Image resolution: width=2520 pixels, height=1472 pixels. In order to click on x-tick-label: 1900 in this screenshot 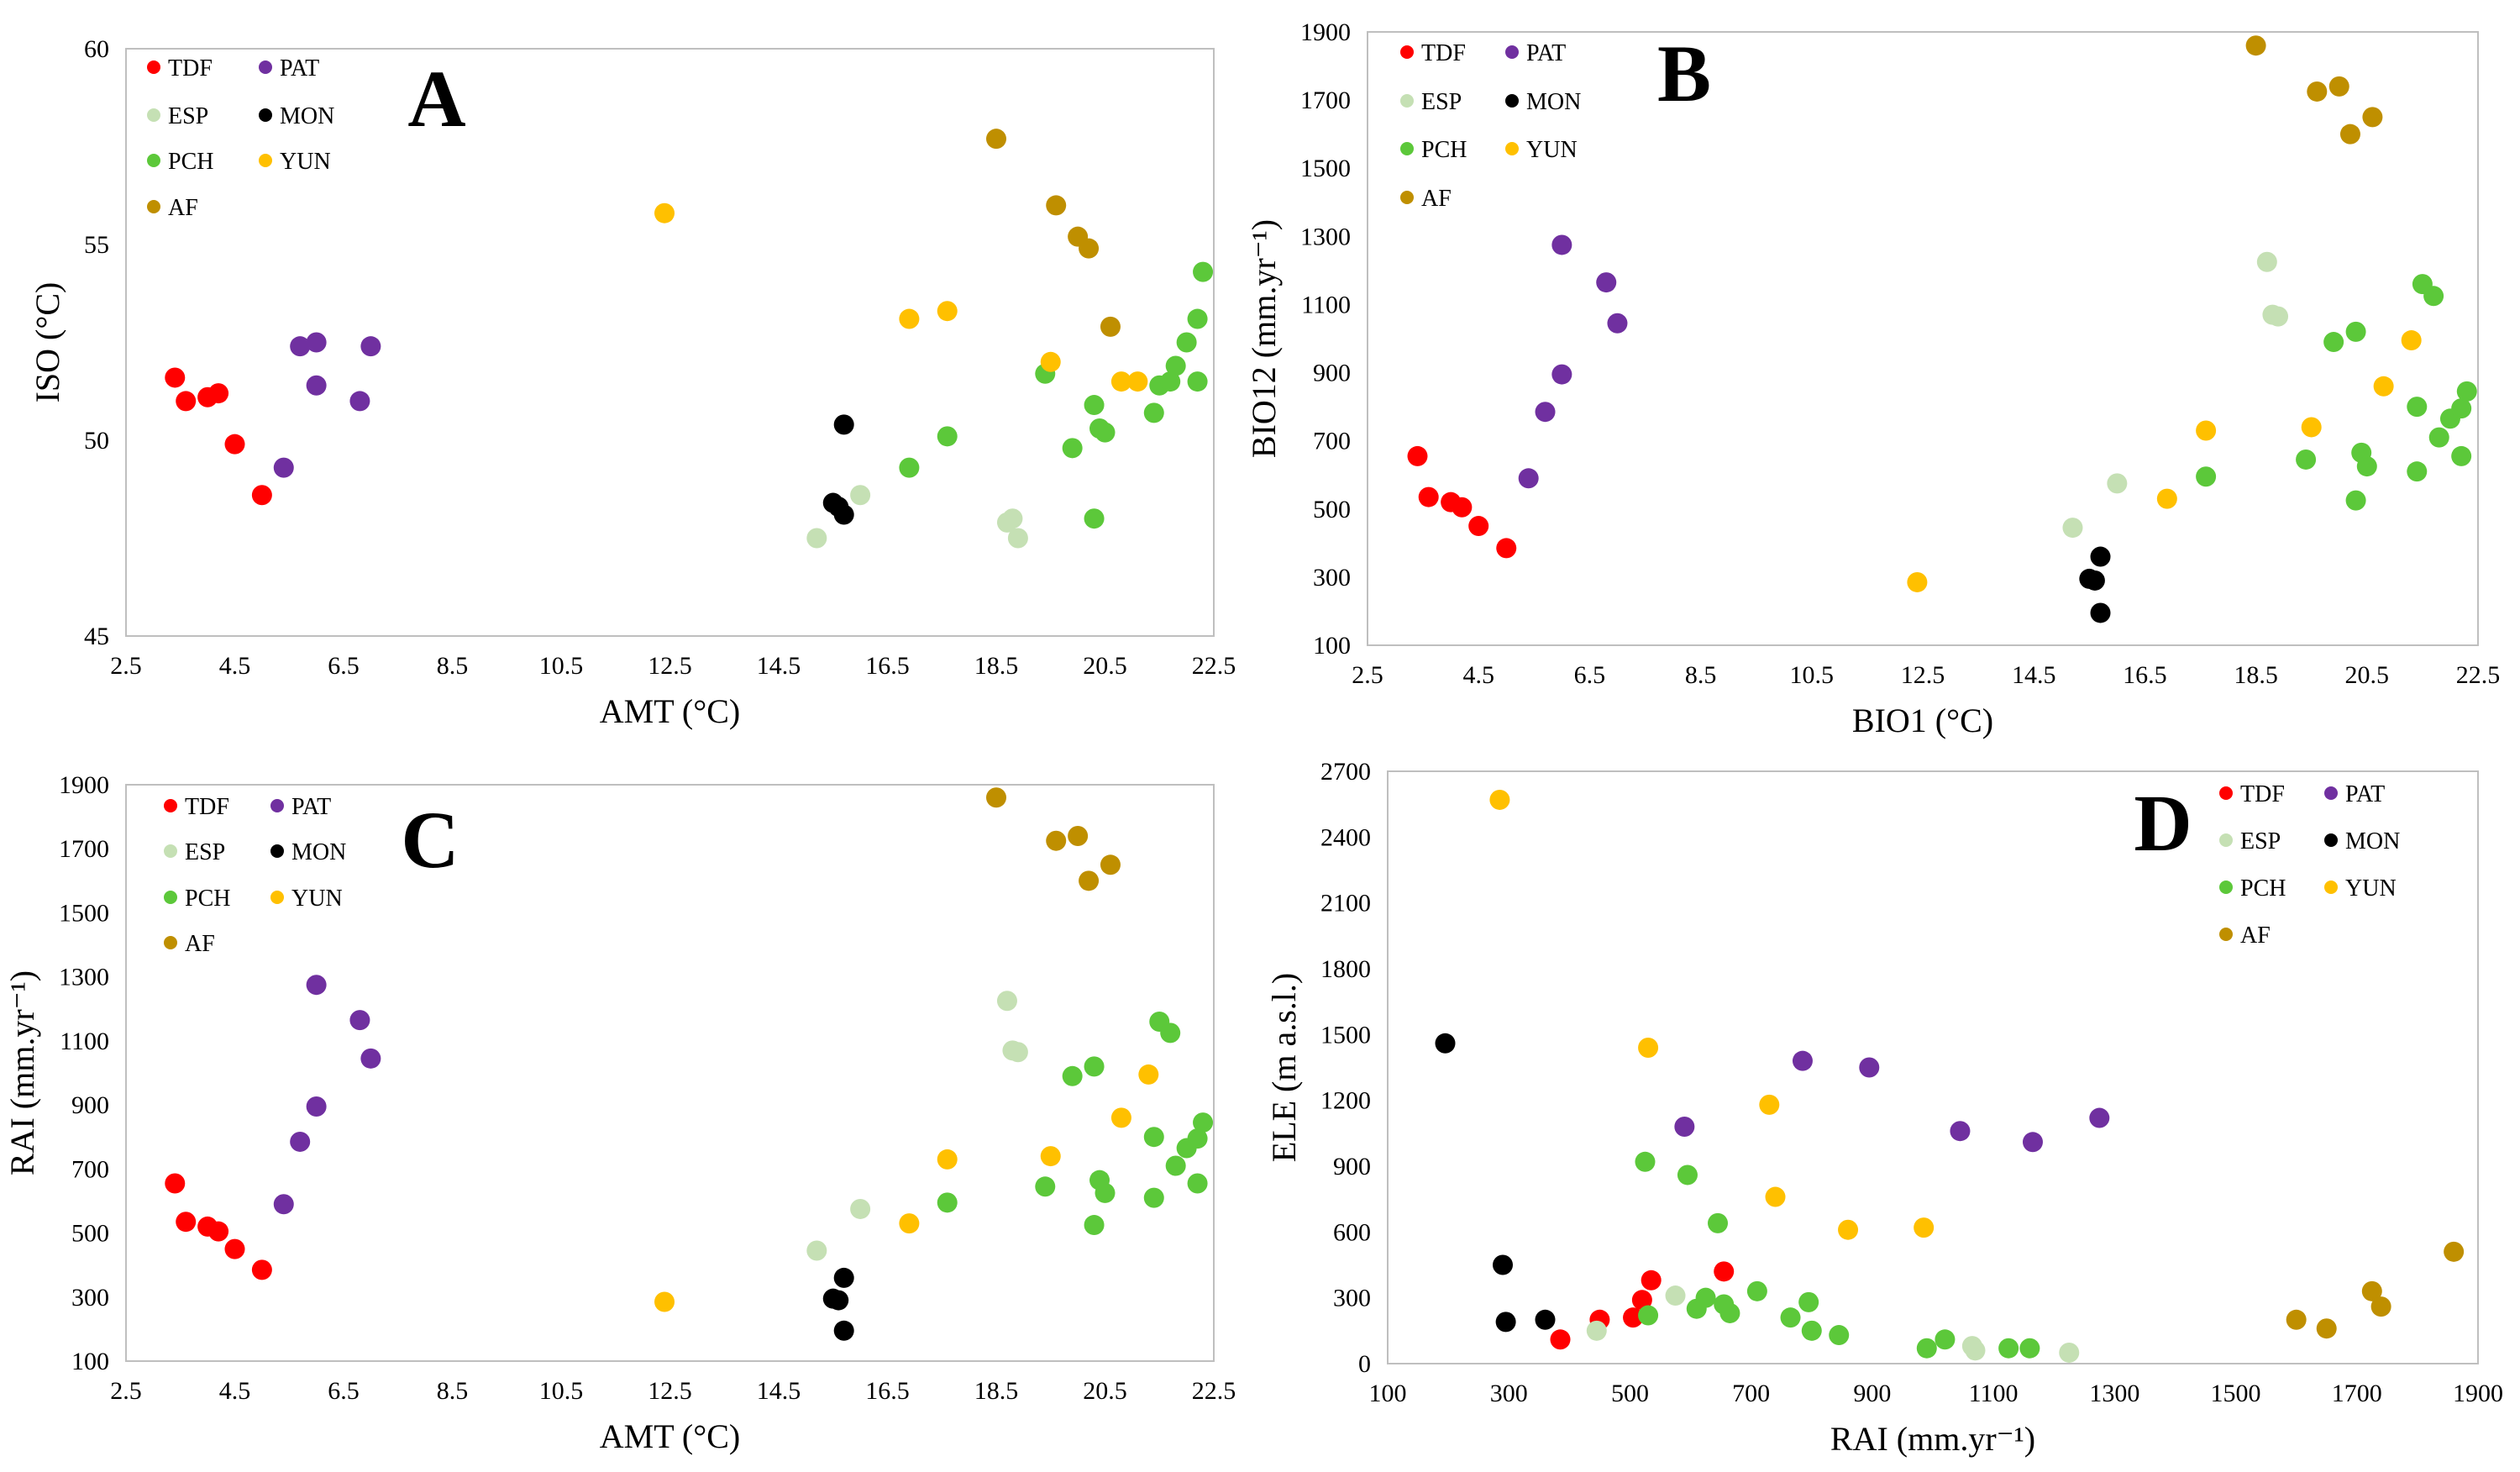, I will do `click(2478, 1393)`.